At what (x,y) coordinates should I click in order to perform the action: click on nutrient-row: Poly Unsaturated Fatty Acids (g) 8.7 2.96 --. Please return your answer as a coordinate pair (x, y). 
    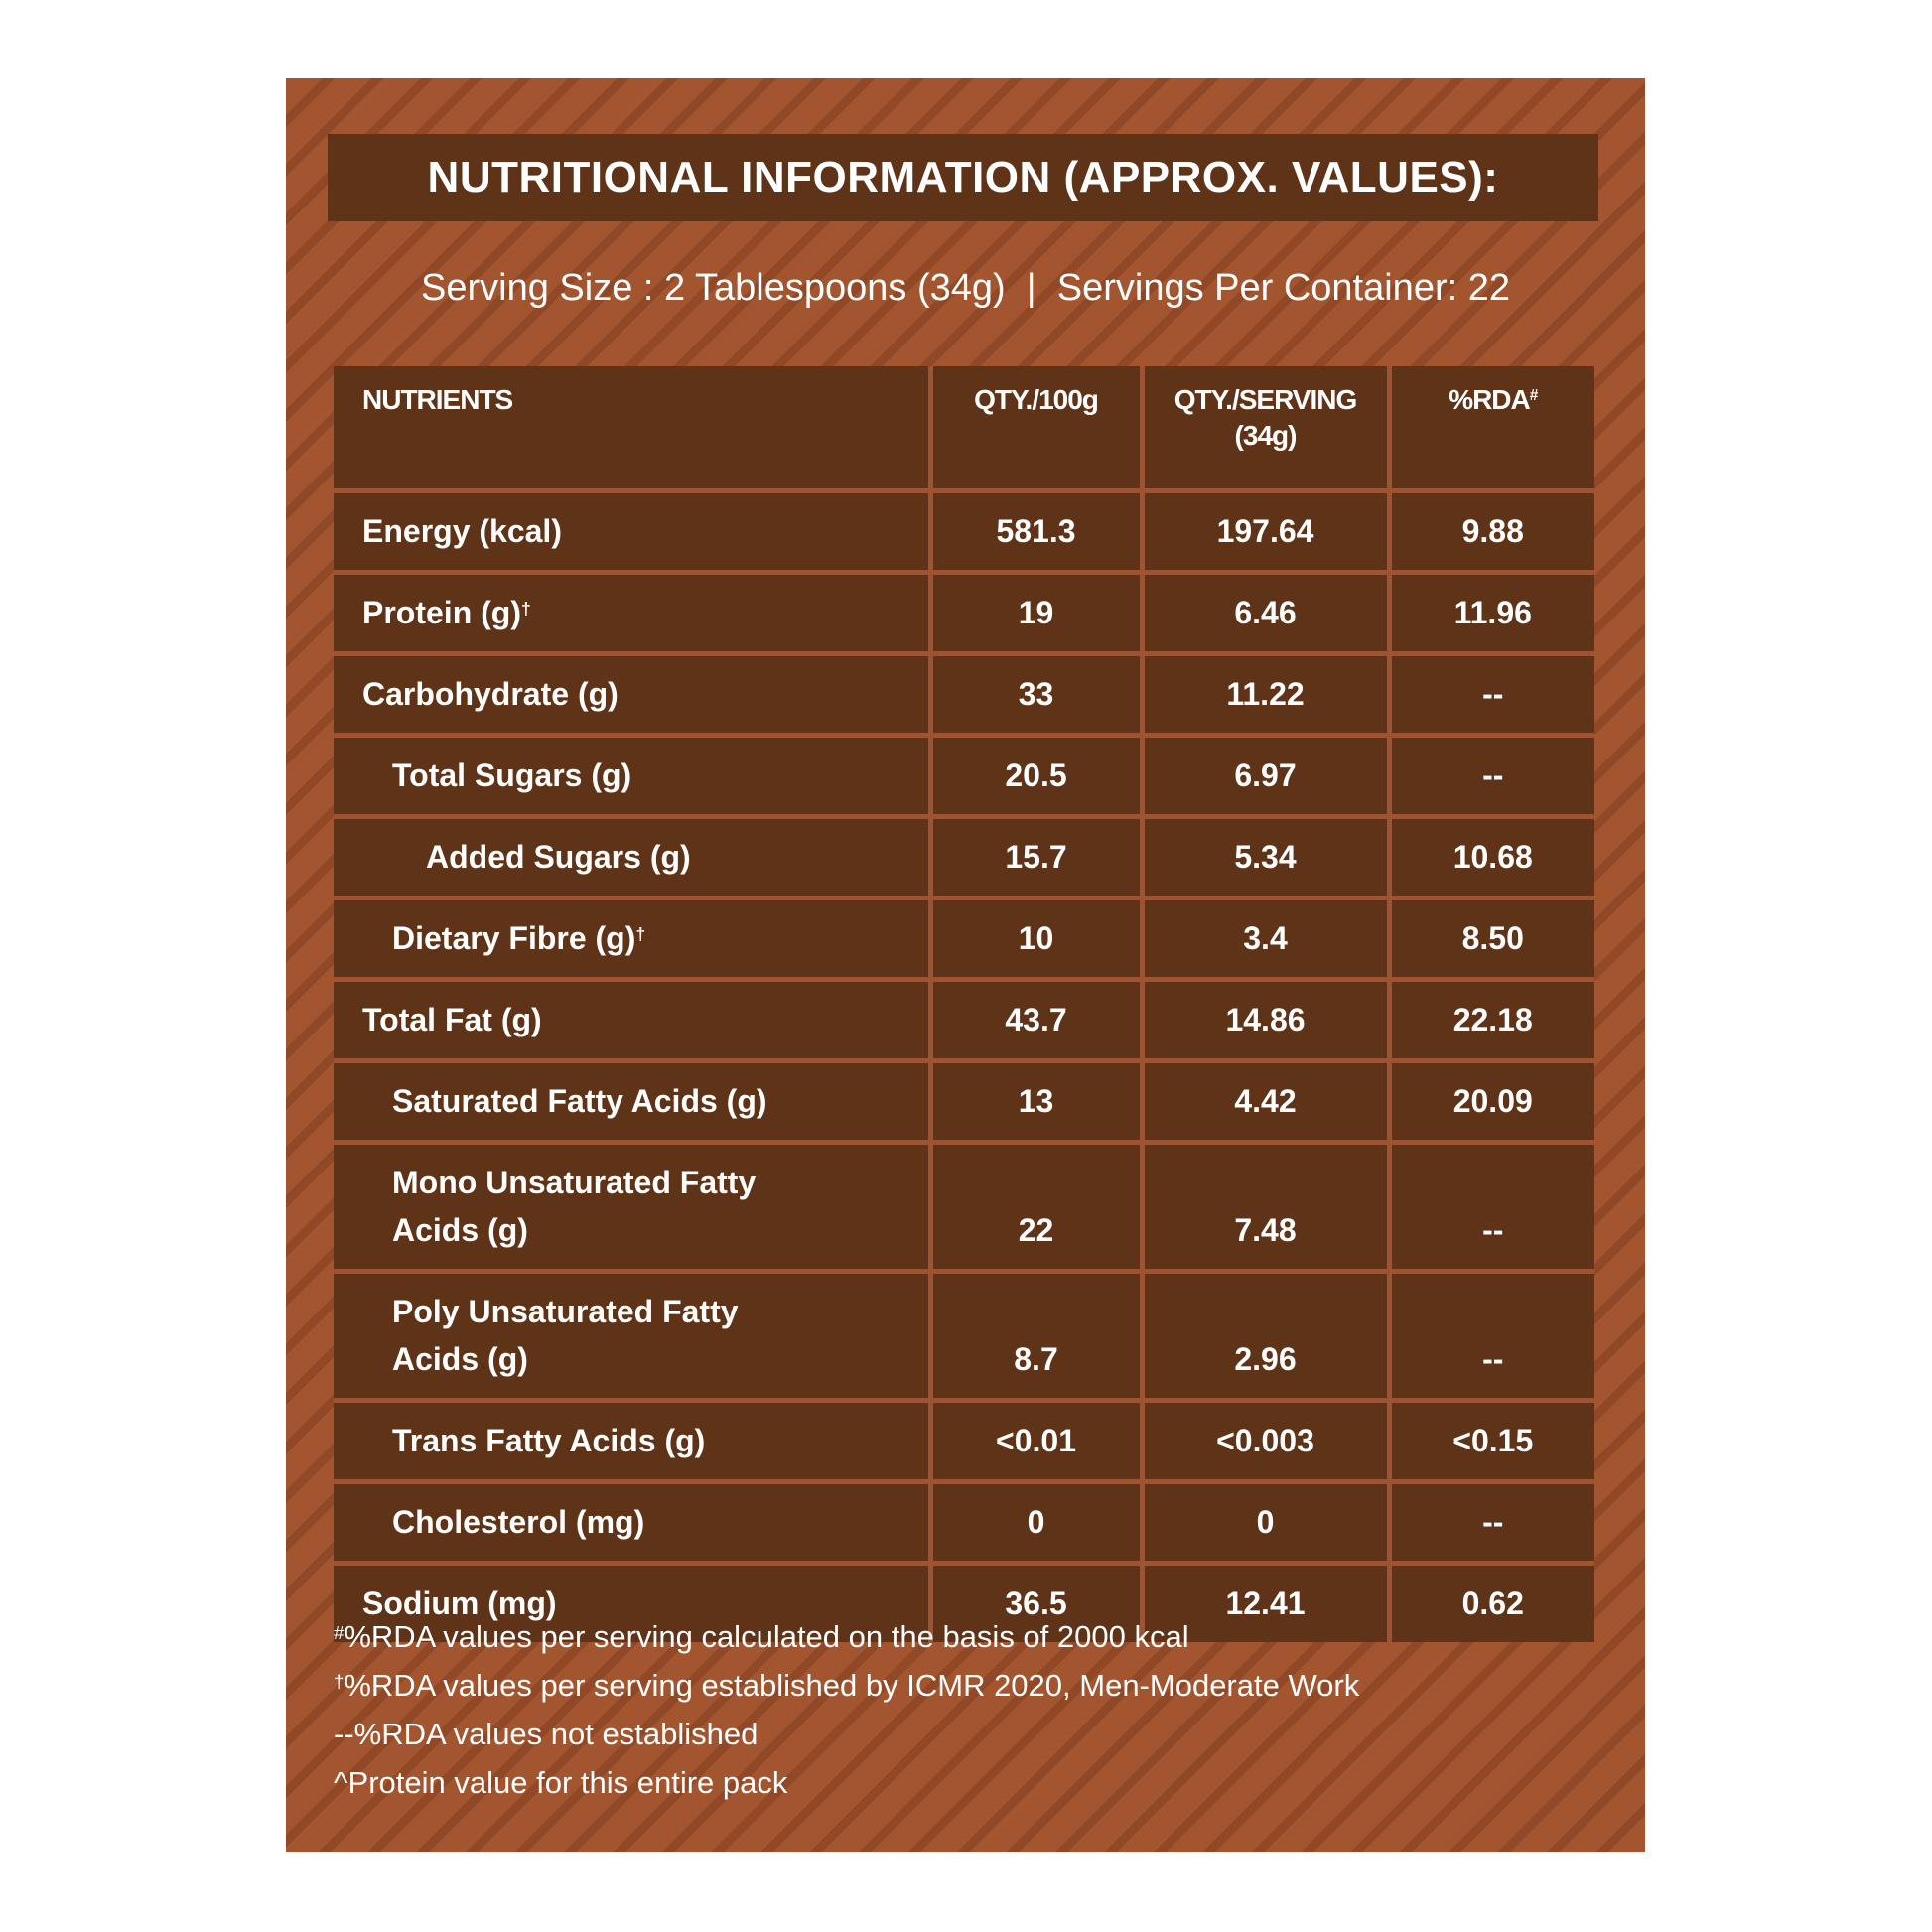
    Looking at the image, I should click on (964, 1336).